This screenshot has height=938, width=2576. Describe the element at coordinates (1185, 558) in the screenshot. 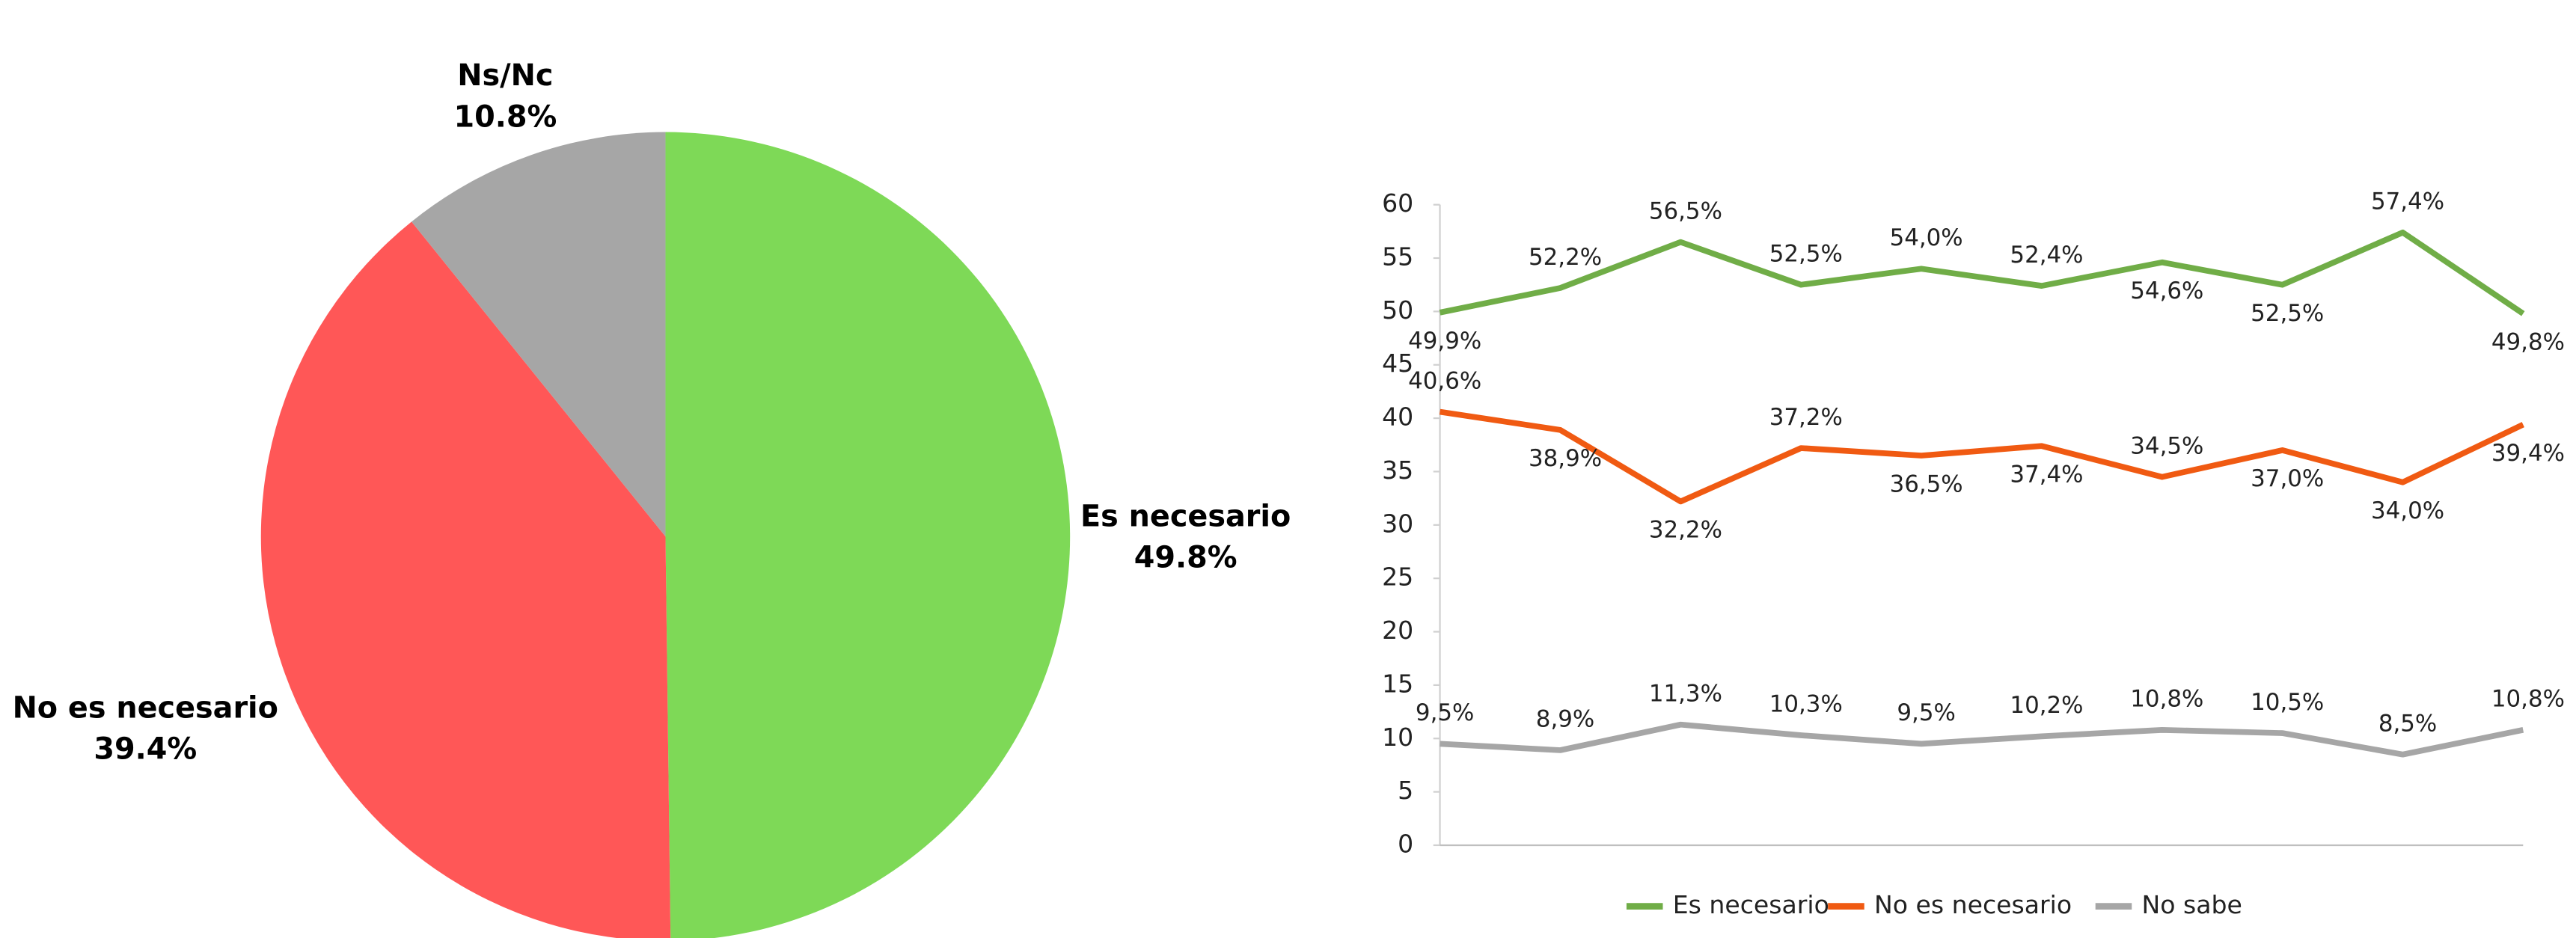

I see `slice-value: 49.8%` at that location.